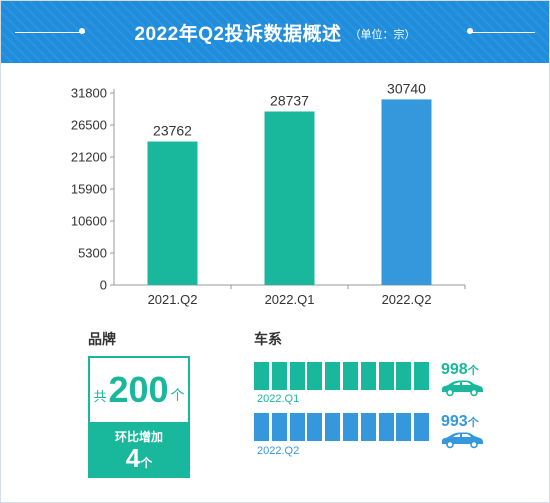 Image resolution: width=550 pixels, height=503 pixels. I want to click on series-value-q2-number: 993, so click(454, 421).